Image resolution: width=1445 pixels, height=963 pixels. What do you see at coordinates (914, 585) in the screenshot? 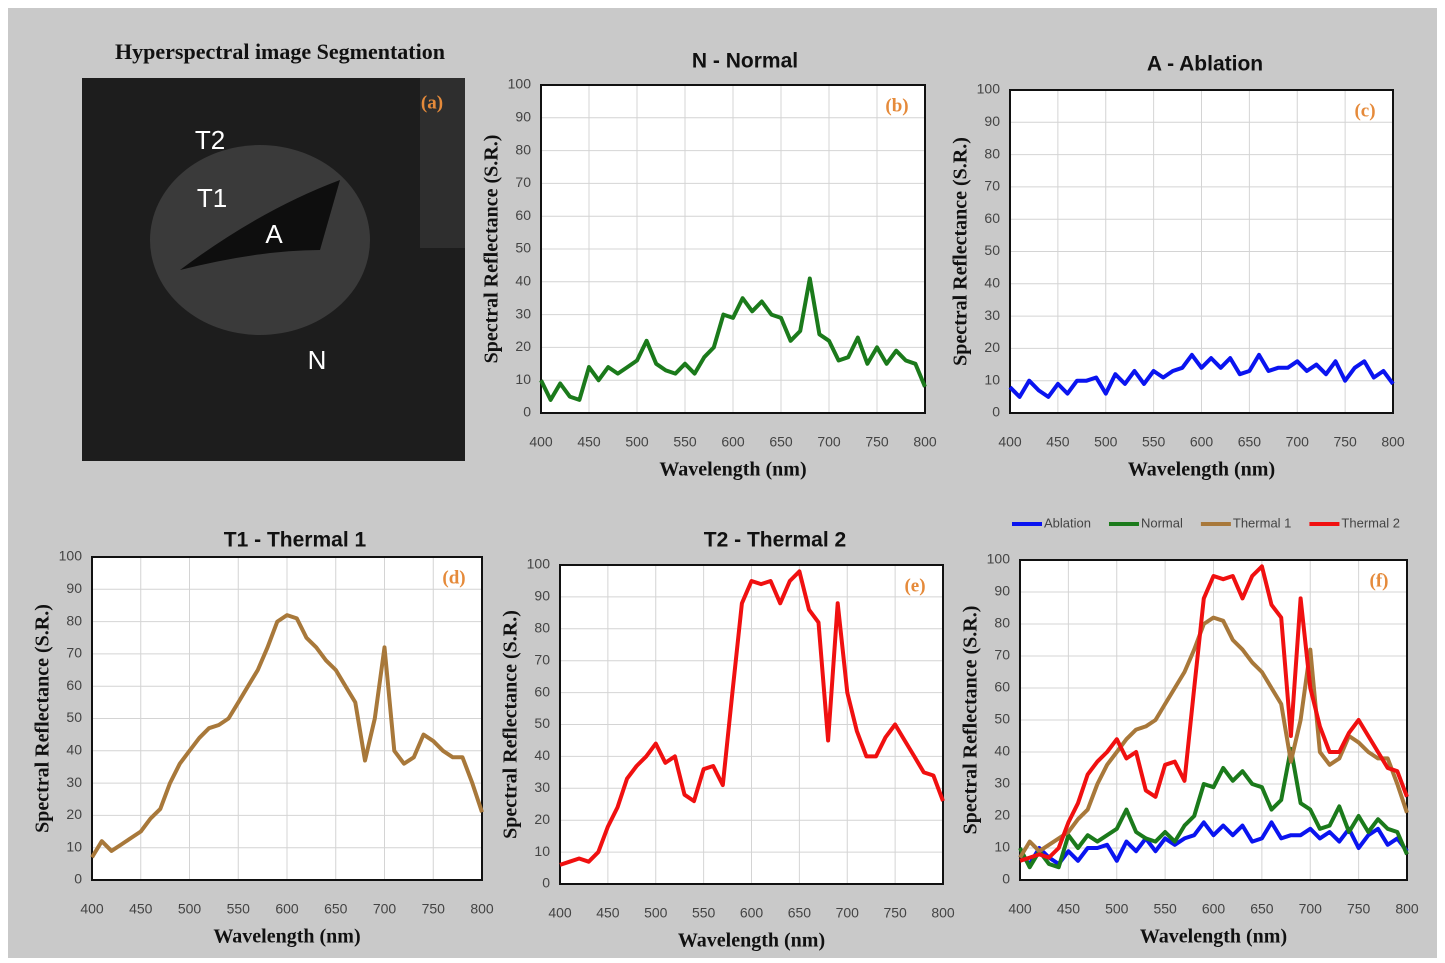
I see `panel-tag: (e)` at bounding box center [914, 585].